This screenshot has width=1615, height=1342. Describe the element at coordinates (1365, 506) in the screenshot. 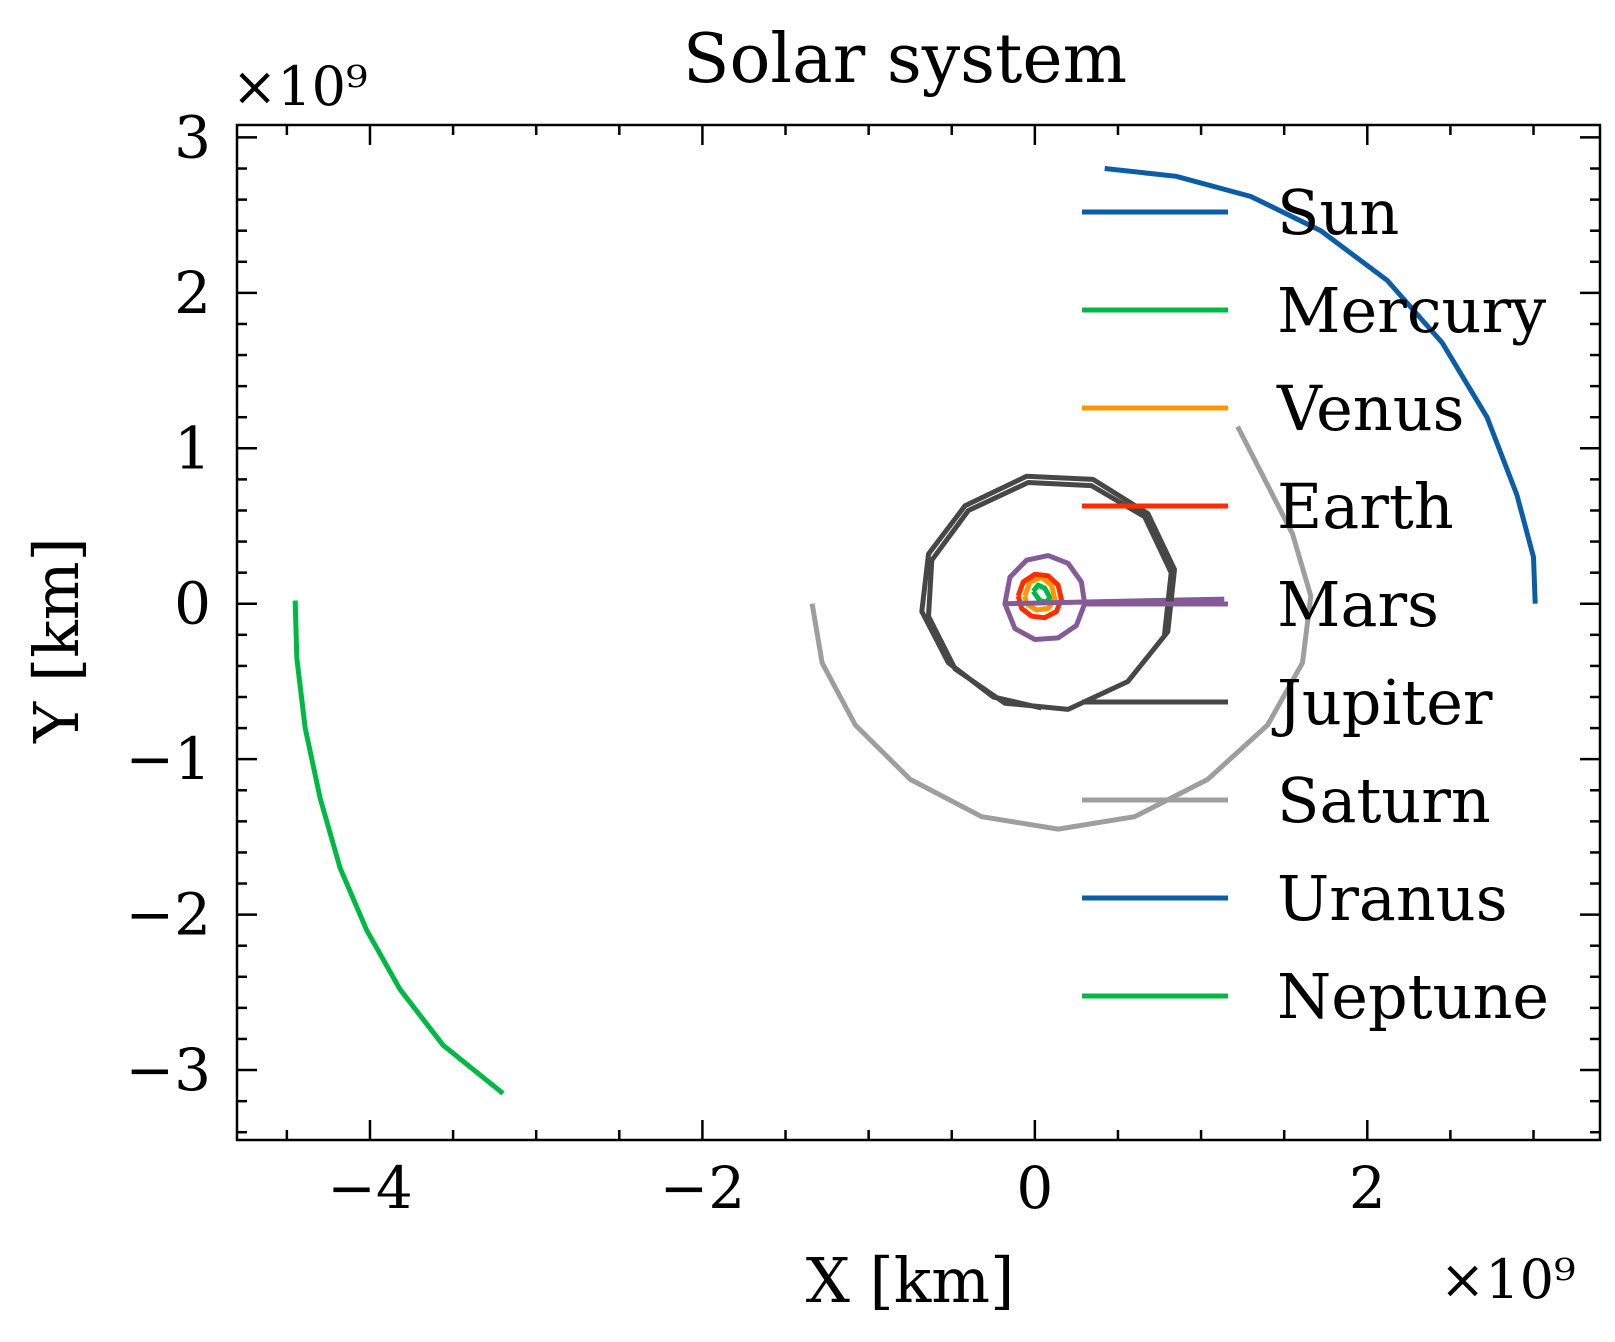

I see `legend-label-earth: Earth` at that location.